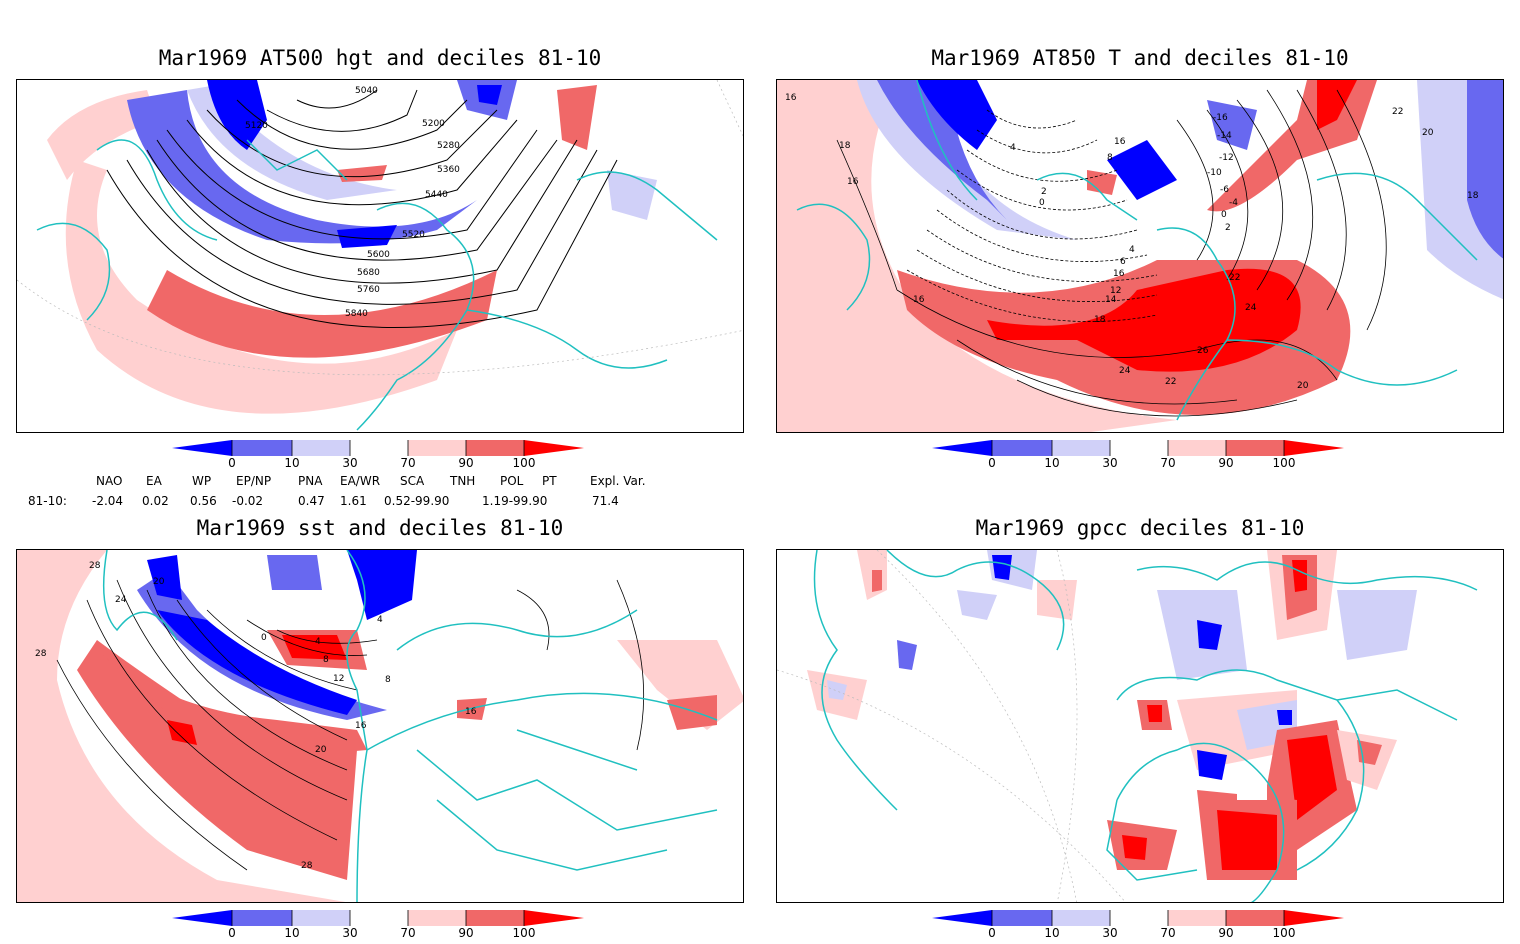 The width and height of the screenshot is (1520, 944). What do you see at coordinates (1224, 190) in the screenshot?
I see `contour-label: -6` at bounding box center [1224, 190].